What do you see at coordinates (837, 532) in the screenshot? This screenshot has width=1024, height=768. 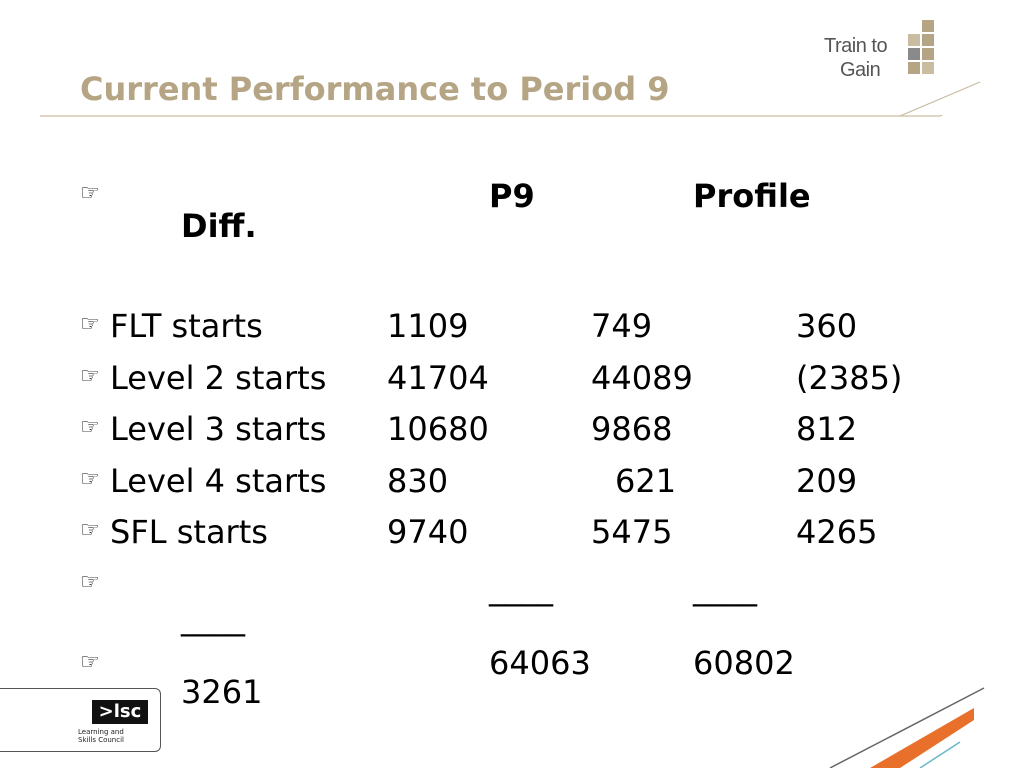 I see `row-diff: 4265` at bounding box center [837, 532].